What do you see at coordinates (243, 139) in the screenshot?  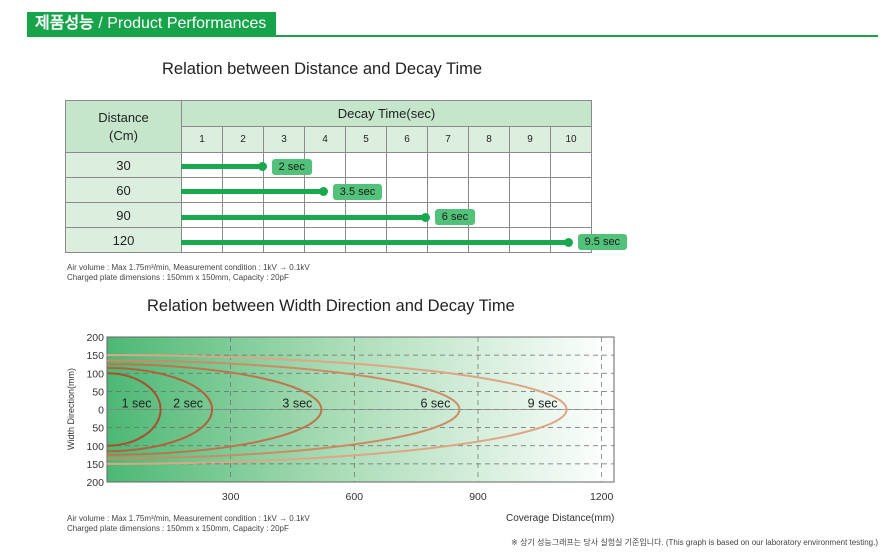 I see `tick-label: 2` at bounding box center [243, 139].